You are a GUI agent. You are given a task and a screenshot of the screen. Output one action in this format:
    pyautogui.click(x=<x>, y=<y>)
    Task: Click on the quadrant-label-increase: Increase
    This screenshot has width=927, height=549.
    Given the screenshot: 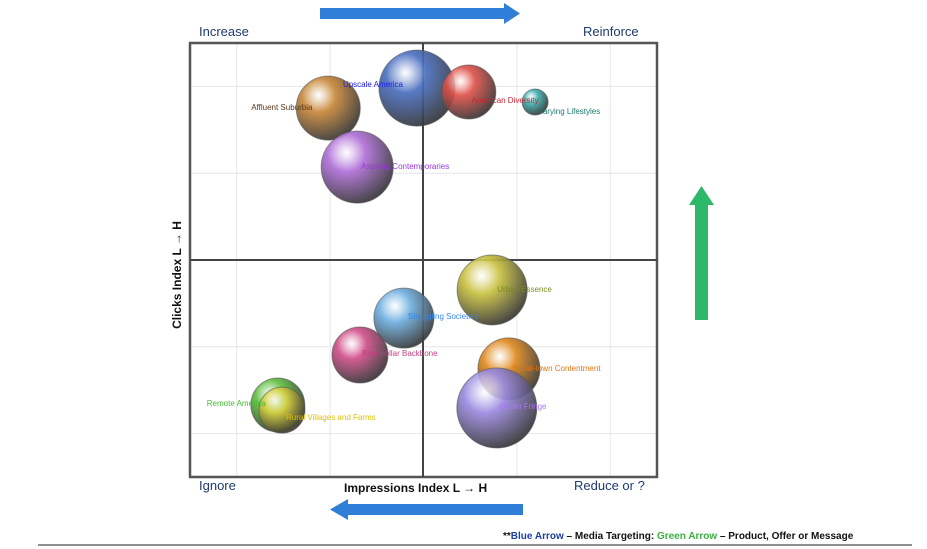 What is the action you would take?
    pyautogui.click(x=224, y=31)
    